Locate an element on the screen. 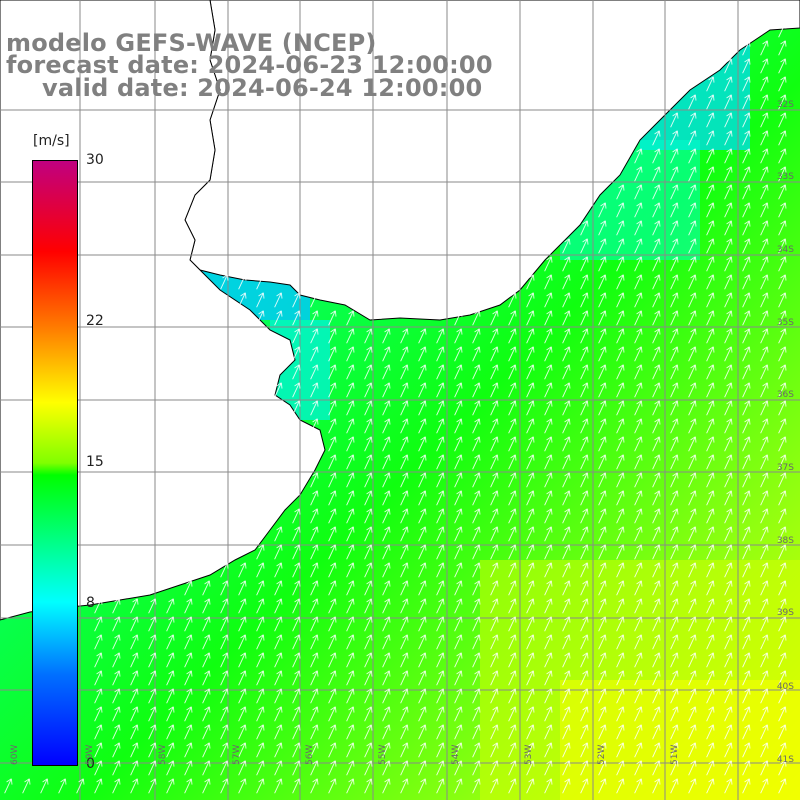 This screenshot has width=800, height=800. colorbar-tick-label: 22 is located at coordinates (95, 321).